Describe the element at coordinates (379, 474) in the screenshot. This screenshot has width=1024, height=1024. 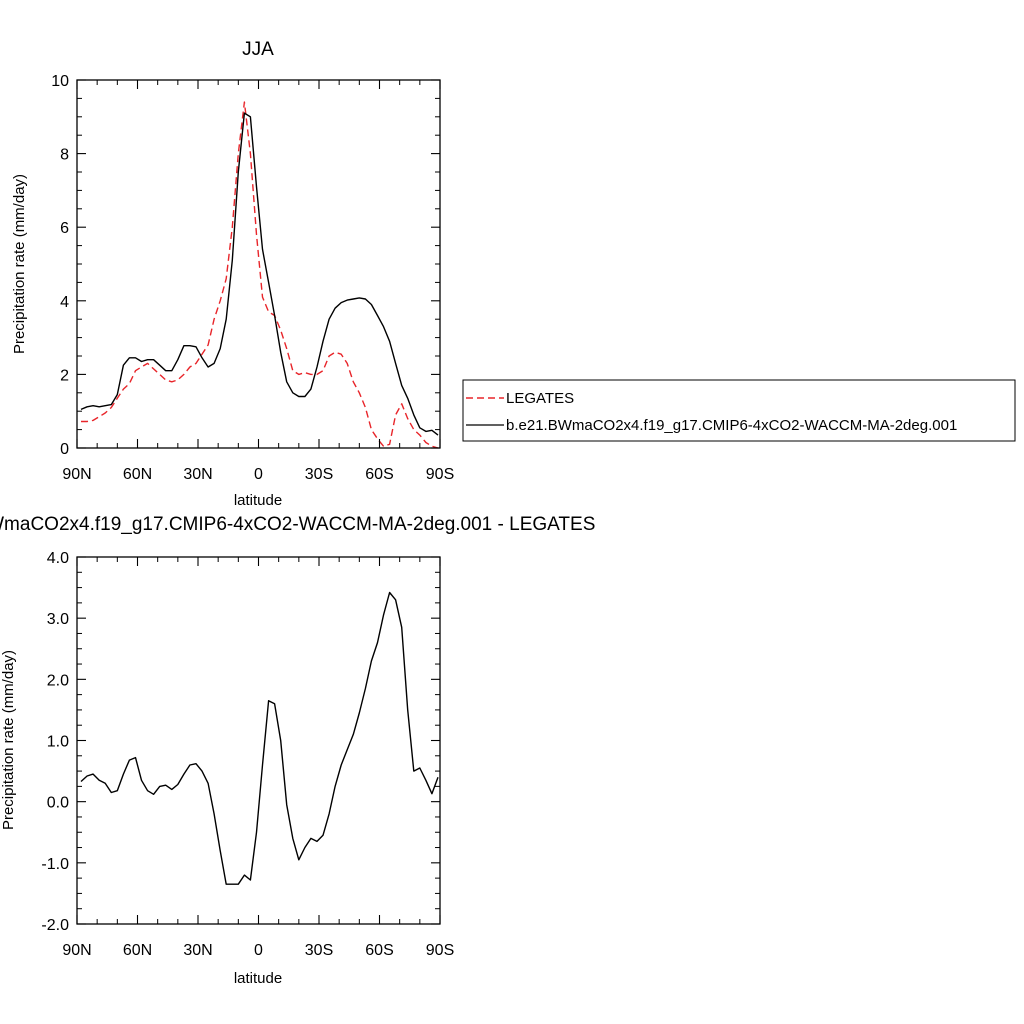
I see `top-x-tick-label: 60S` at that location.